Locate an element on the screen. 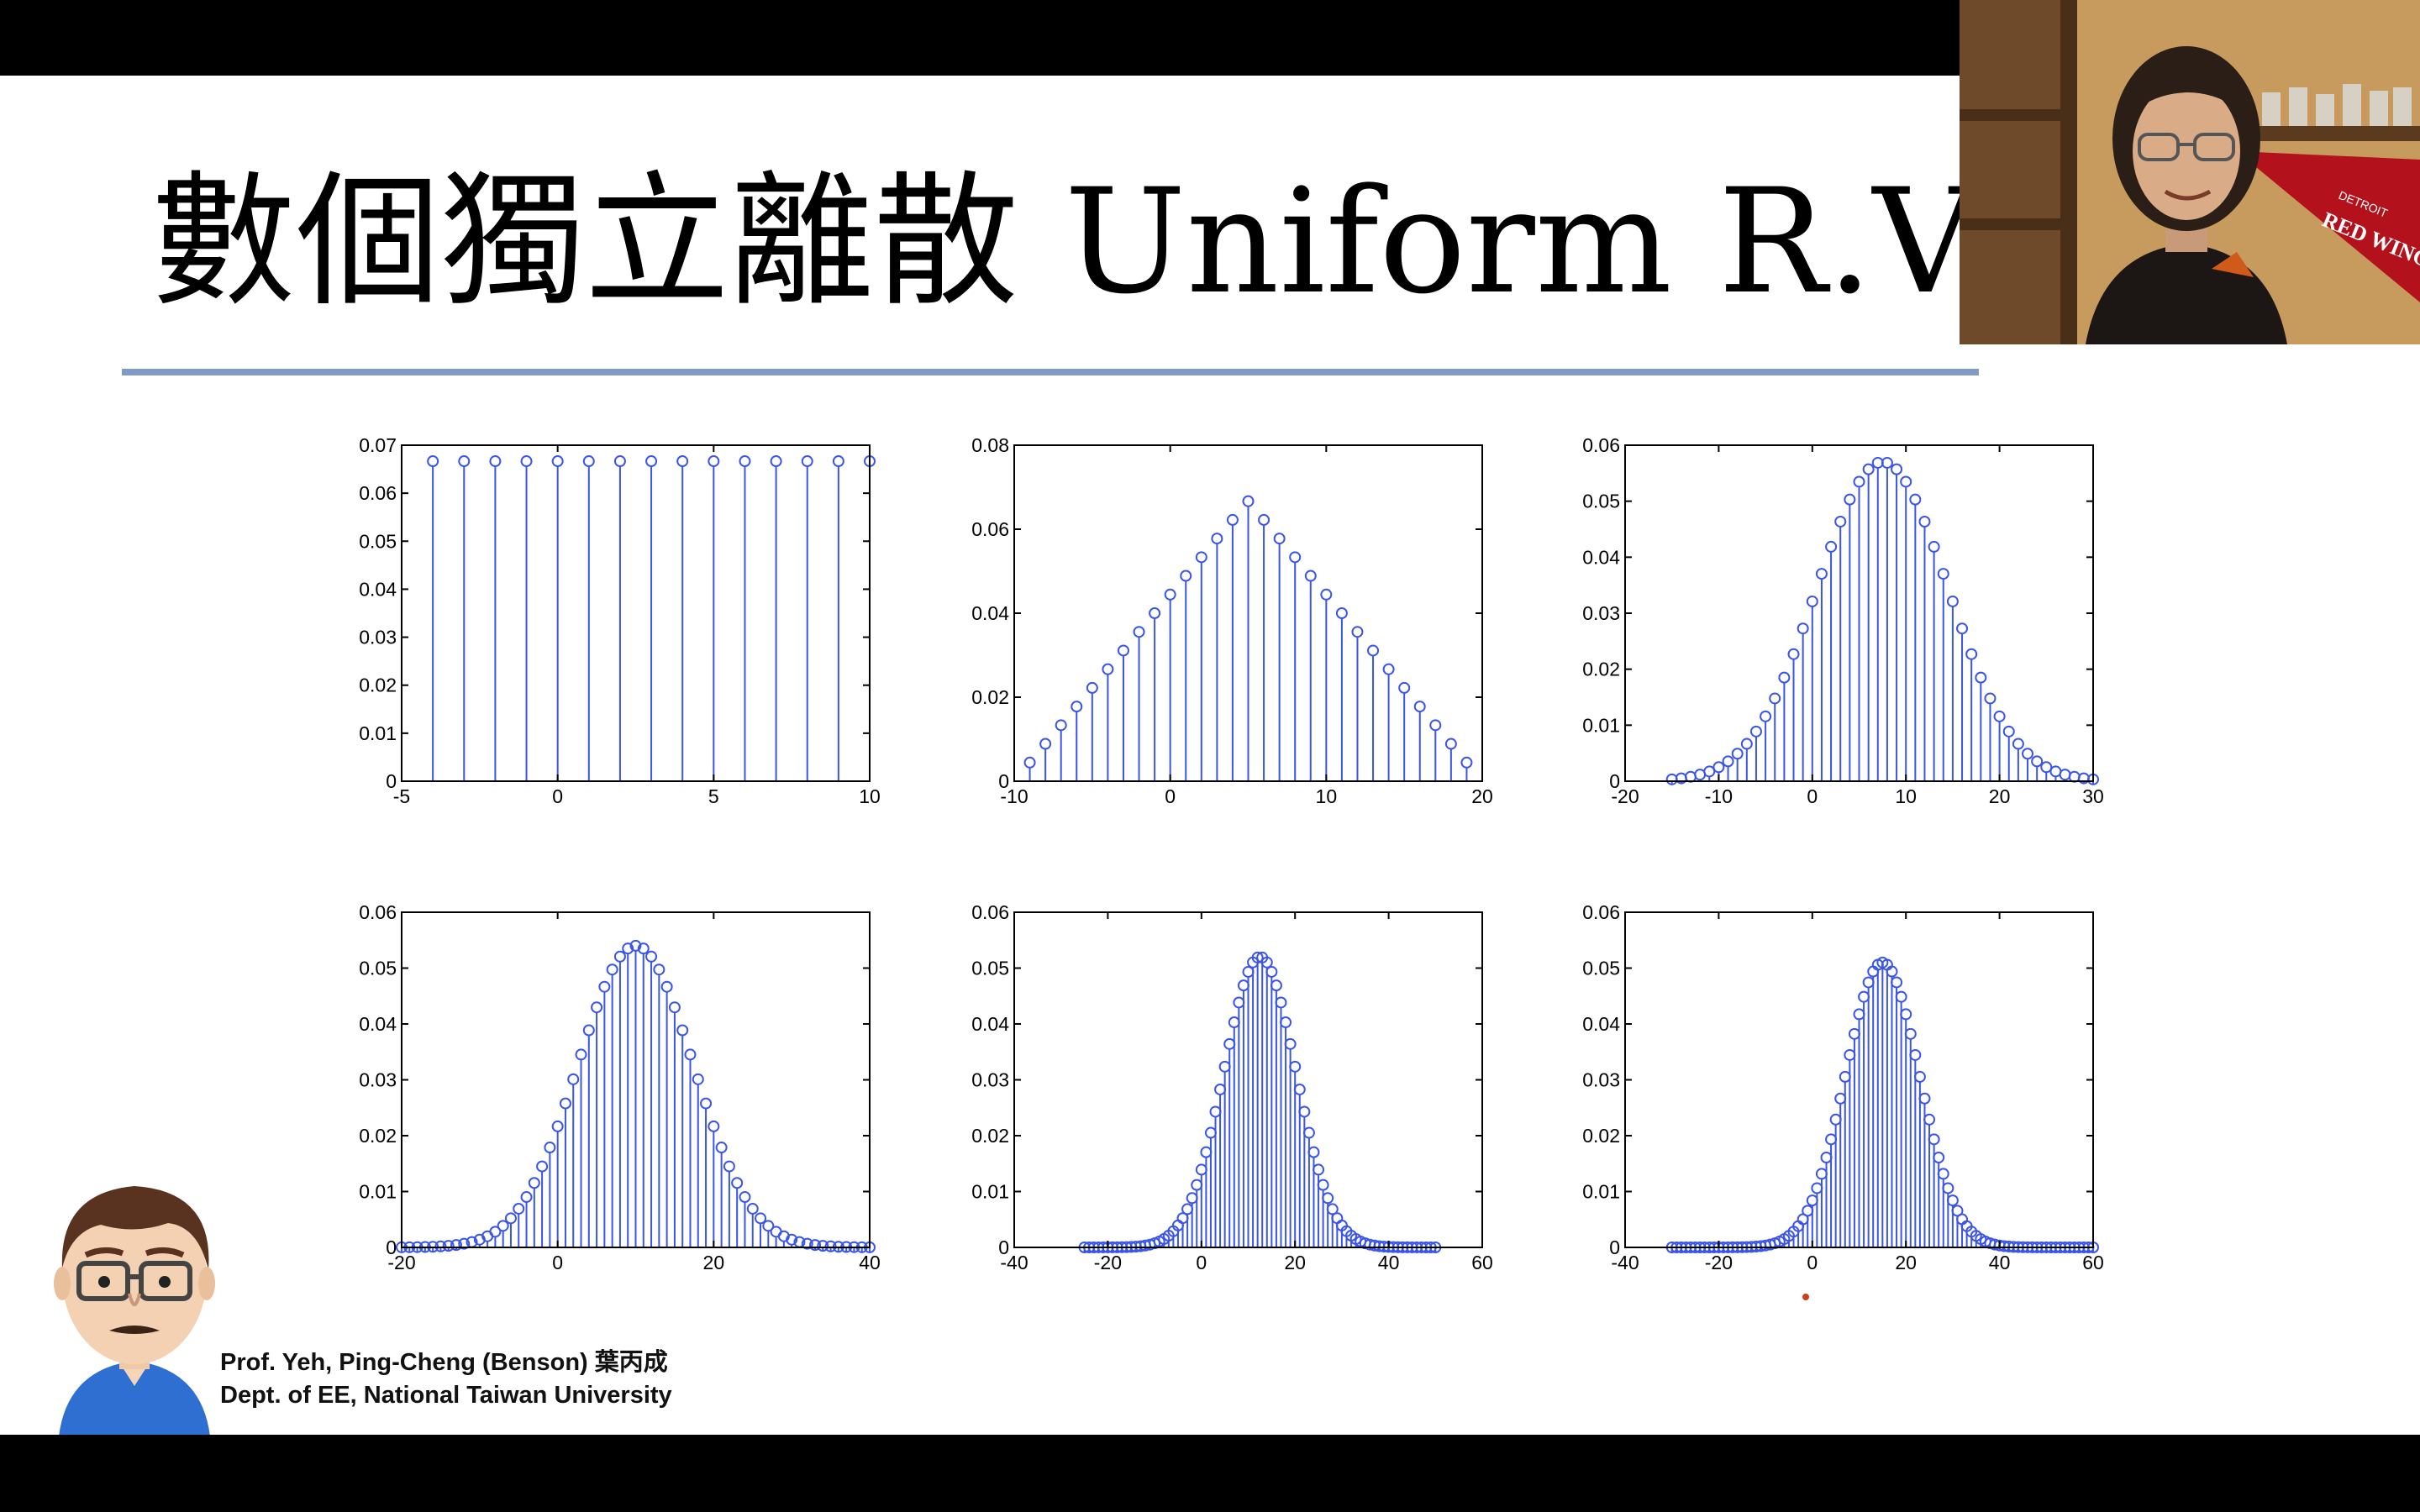 This screenshot has height=1512, width=2420. chart-5: 0 0.01 0.02 0.03 0.04 0.05 0.06 -40 -20 0 20 40 60 is located at coordinates (1232, 1087).